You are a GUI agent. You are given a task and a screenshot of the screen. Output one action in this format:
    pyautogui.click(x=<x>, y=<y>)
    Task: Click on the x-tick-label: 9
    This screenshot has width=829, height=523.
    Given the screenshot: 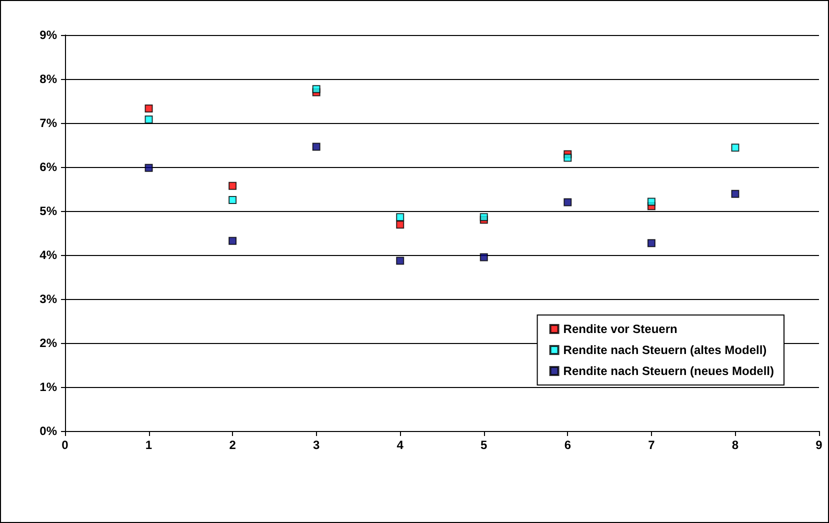 What is the action you would take?
    pyautogui.click(x=819, y=445)
    